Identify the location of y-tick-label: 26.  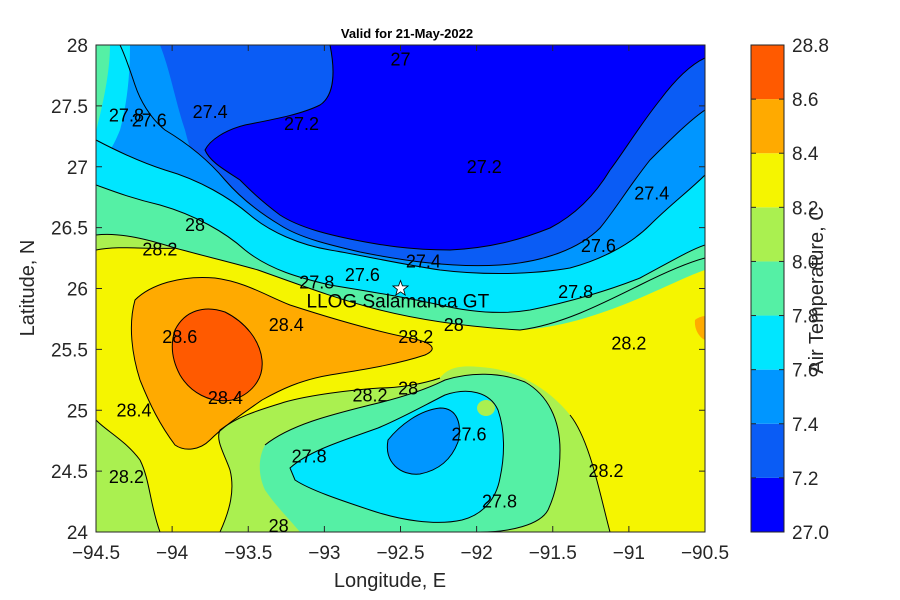
(77, 290).